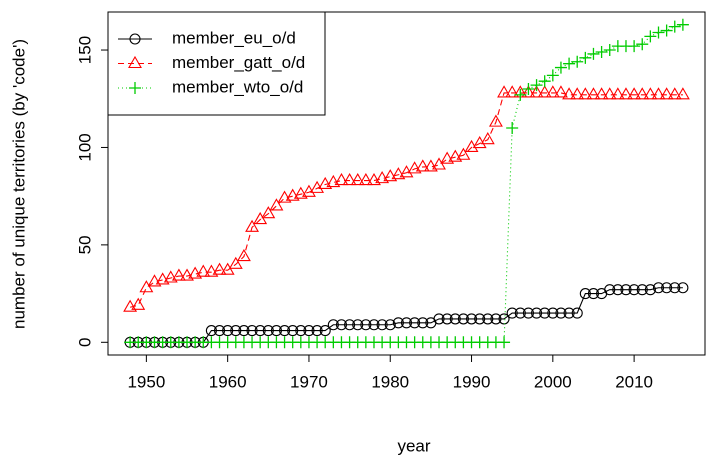 The width and height of the screenshot is (707, 462). Describe the element at coordinates (135, 39) in the screenshot. I see `legend-marker` at that location.